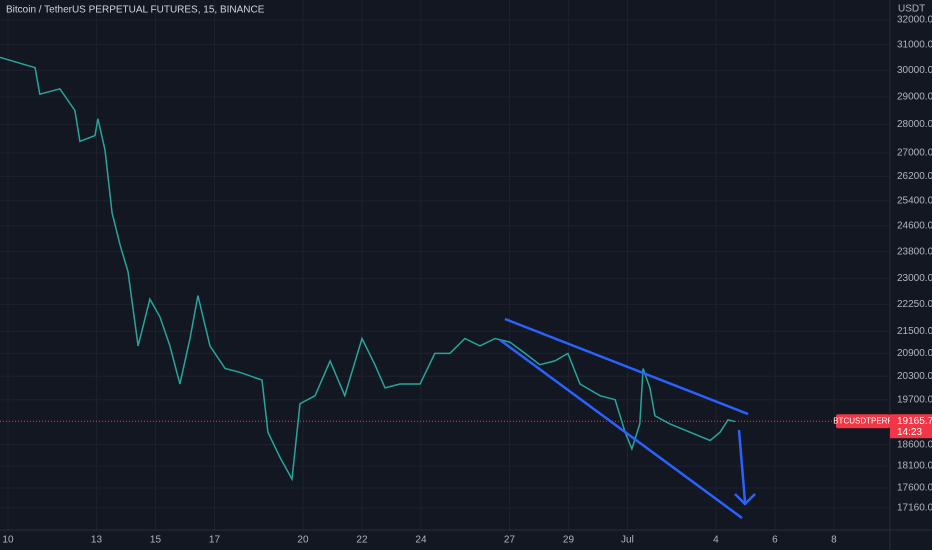 This screenshot has width=932, height=550. What do you see at coordinates (914, 304) in the screenshot?
I see `y-tick-label: 22250.0` at bounding box center [914, 304].